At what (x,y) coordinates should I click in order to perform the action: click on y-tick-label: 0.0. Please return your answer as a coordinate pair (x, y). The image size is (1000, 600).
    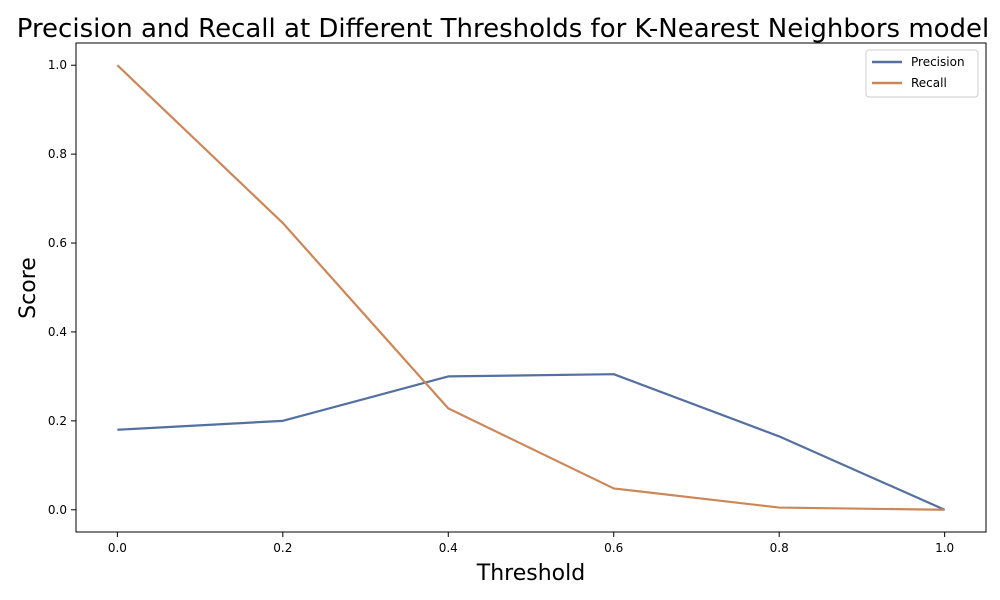
    Looking at the image, I should click on (57, 510).